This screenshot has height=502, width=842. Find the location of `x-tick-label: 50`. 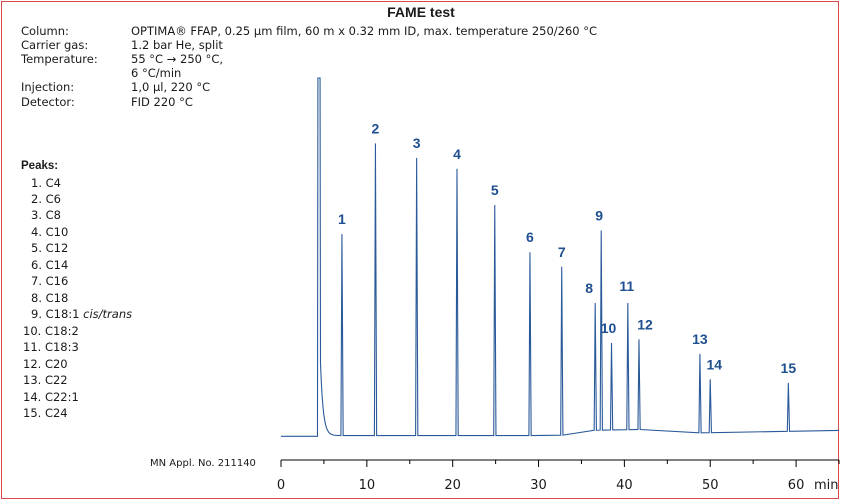

x-tick-label: 50 is located at coordinates (710, 485).